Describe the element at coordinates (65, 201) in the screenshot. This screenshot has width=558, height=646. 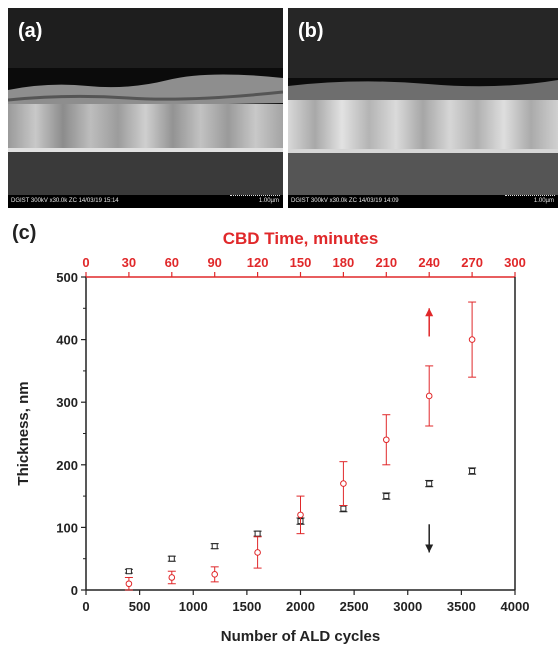
I see `sem-info-text-a: DGIST 300kV x30.0k ZC 14/03/19 15:14` at that location.